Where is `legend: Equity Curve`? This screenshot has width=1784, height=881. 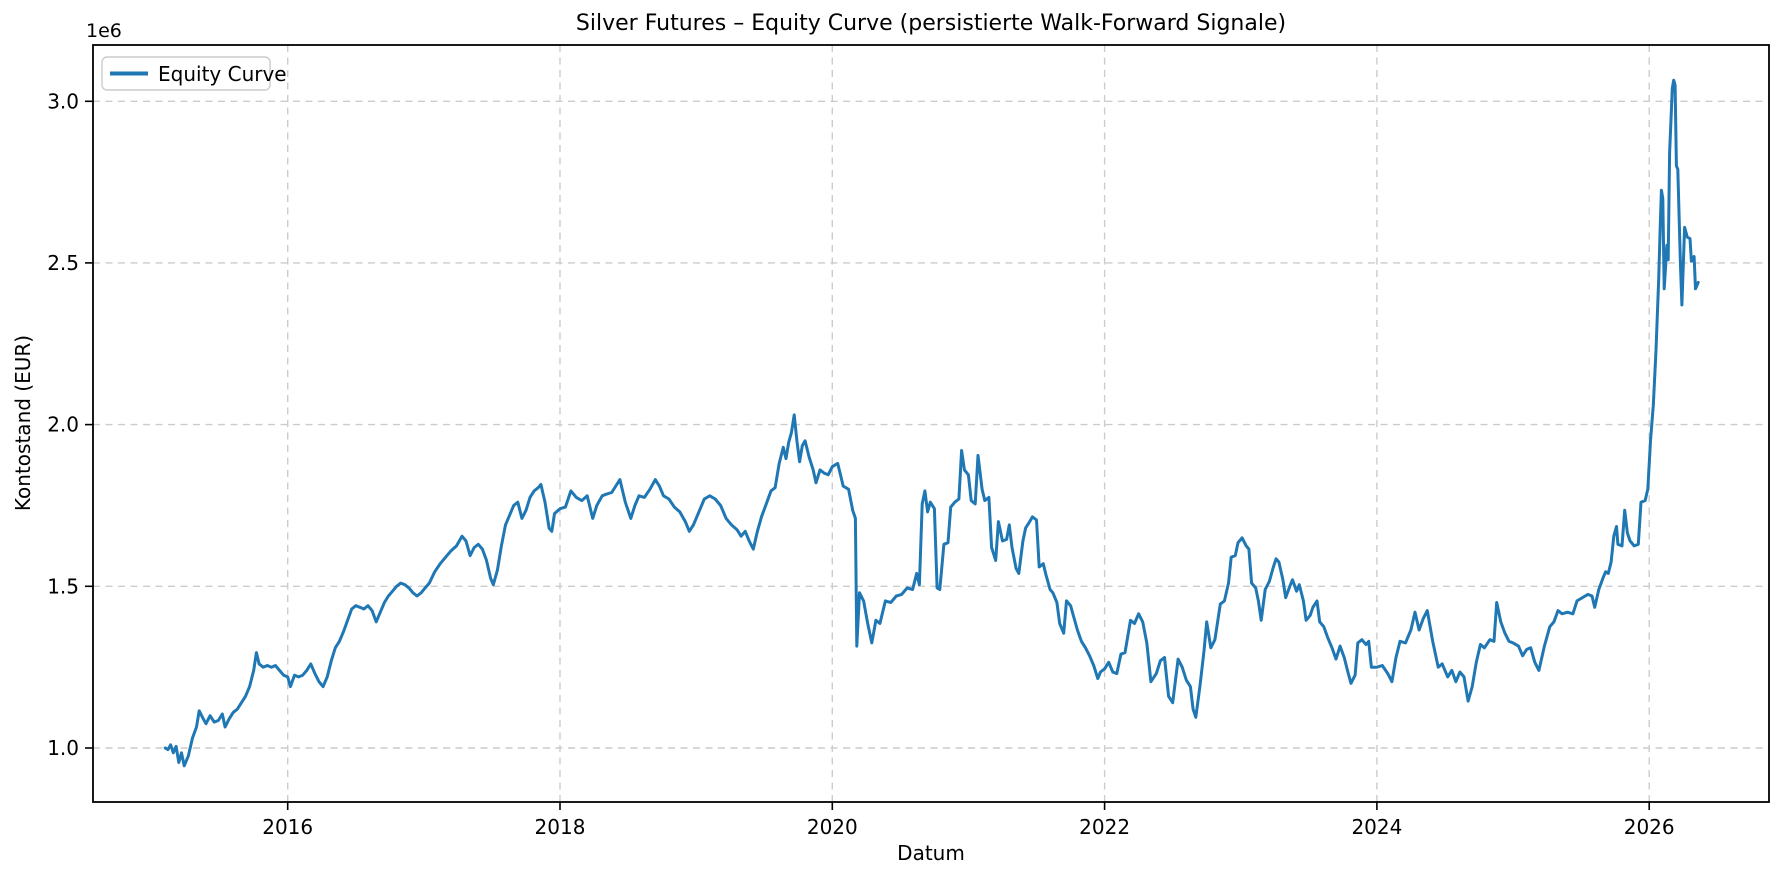 legend: Equity Curve is located at coordinates (194, 73).